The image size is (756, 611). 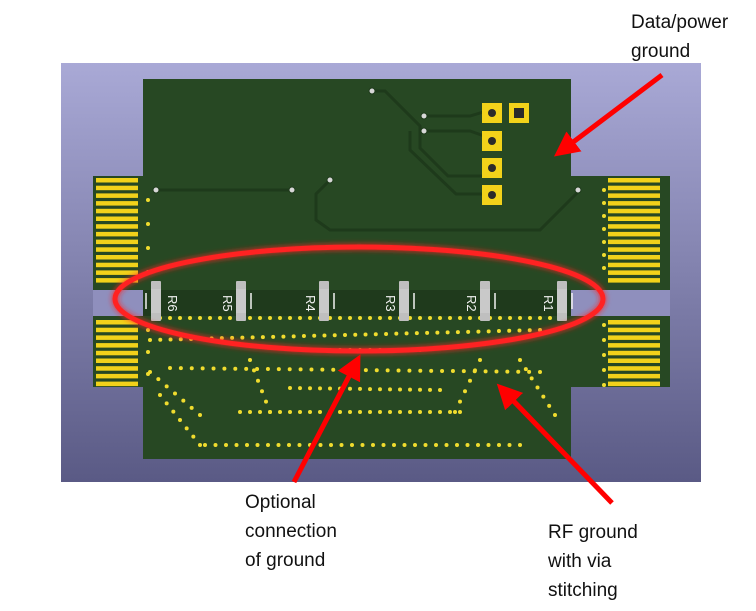 I want to click on annotation-line: connection, so click(x=291, y=531).